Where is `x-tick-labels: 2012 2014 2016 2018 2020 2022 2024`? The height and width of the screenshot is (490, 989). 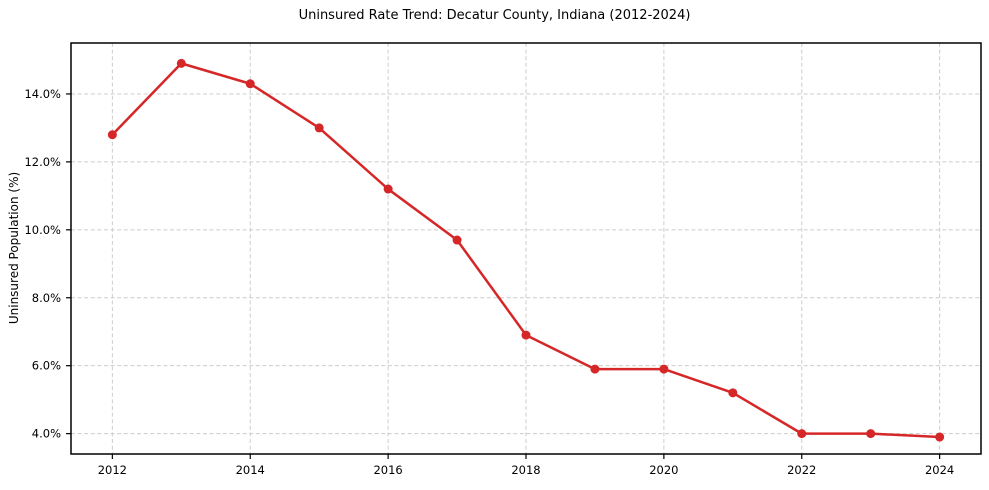 x-tick-labels: 2012 2014 2016 2018 2020 2022 2024 is located at coordinates (526, 470).